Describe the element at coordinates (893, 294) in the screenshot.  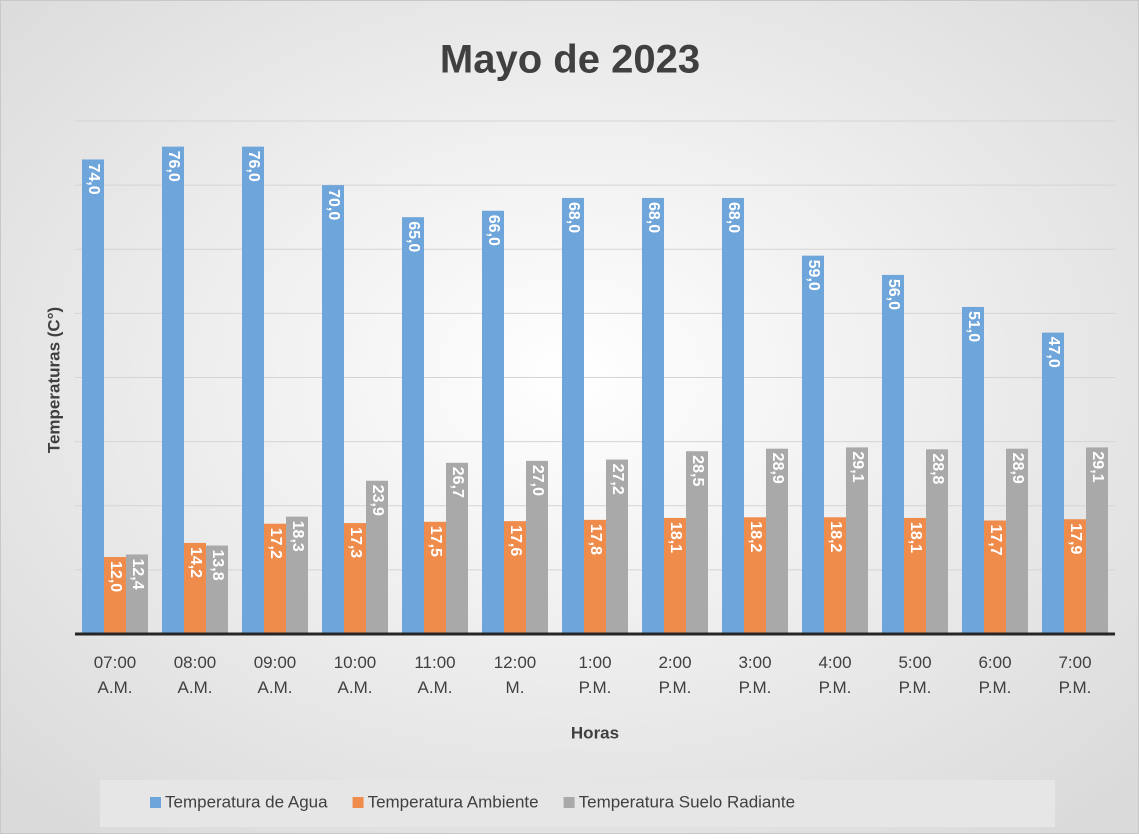
I see `value-label: 56,0` at that location.